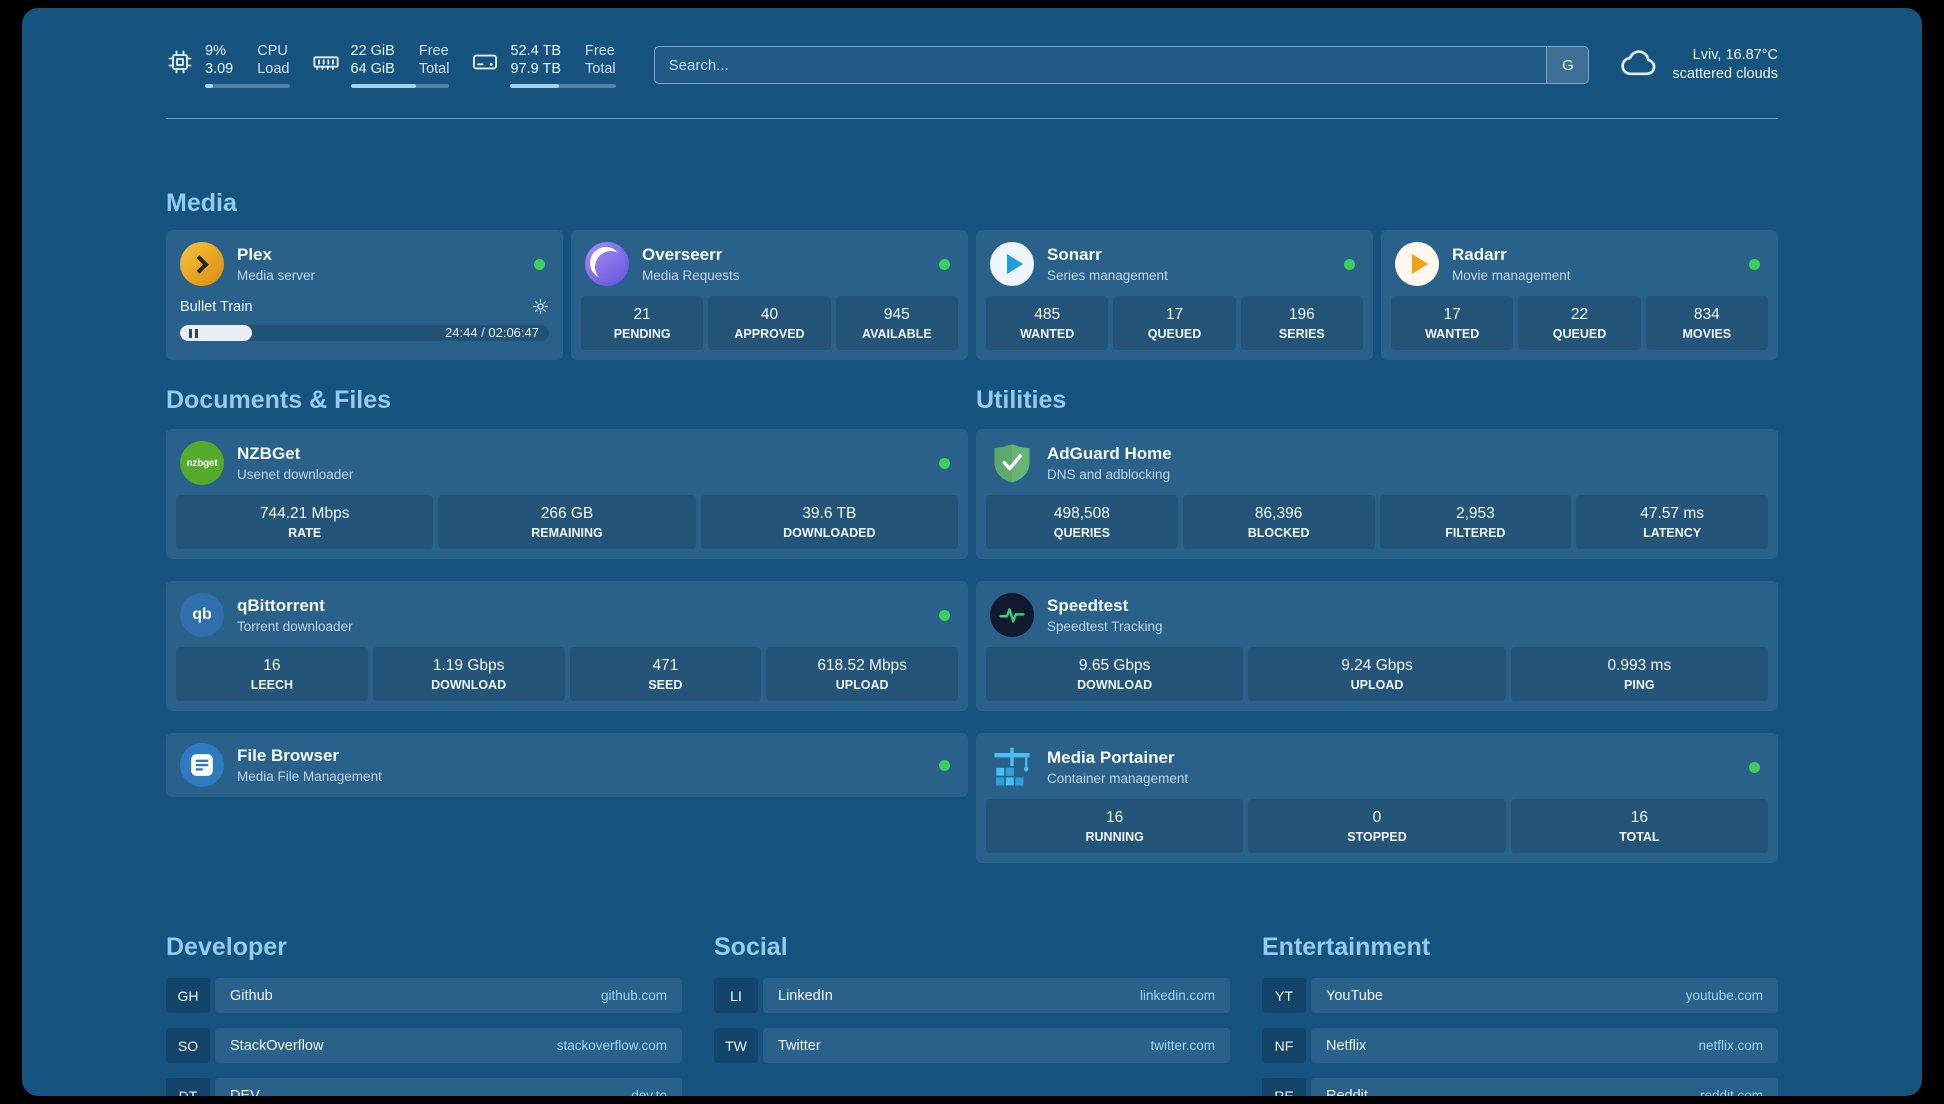 The height and width of the screenshot is (1104, 1944). Describe the element at coordinates (364, 295) in the screenshot. I see `service-card-plex: Plex Media server Bullet Train` at that location.